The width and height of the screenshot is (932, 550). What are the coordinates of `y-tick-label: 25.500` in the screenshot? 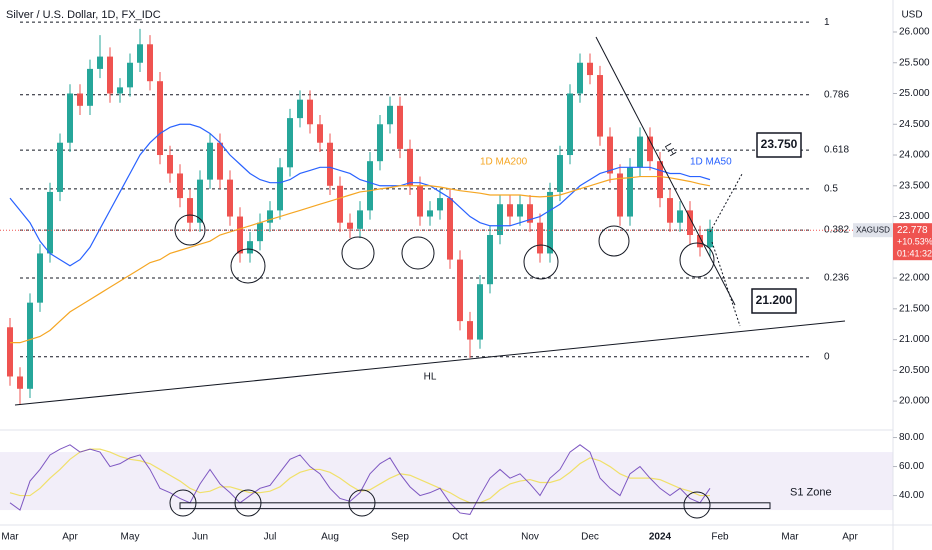 It's located at (914, 62).